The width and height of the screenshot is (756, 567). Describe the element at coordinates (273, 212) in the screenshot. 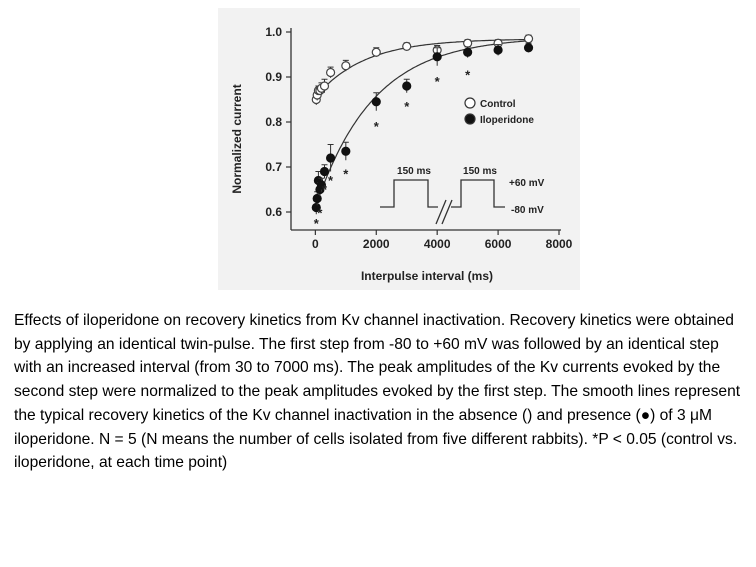

I see `y-tick-label: 0.6` at that location.